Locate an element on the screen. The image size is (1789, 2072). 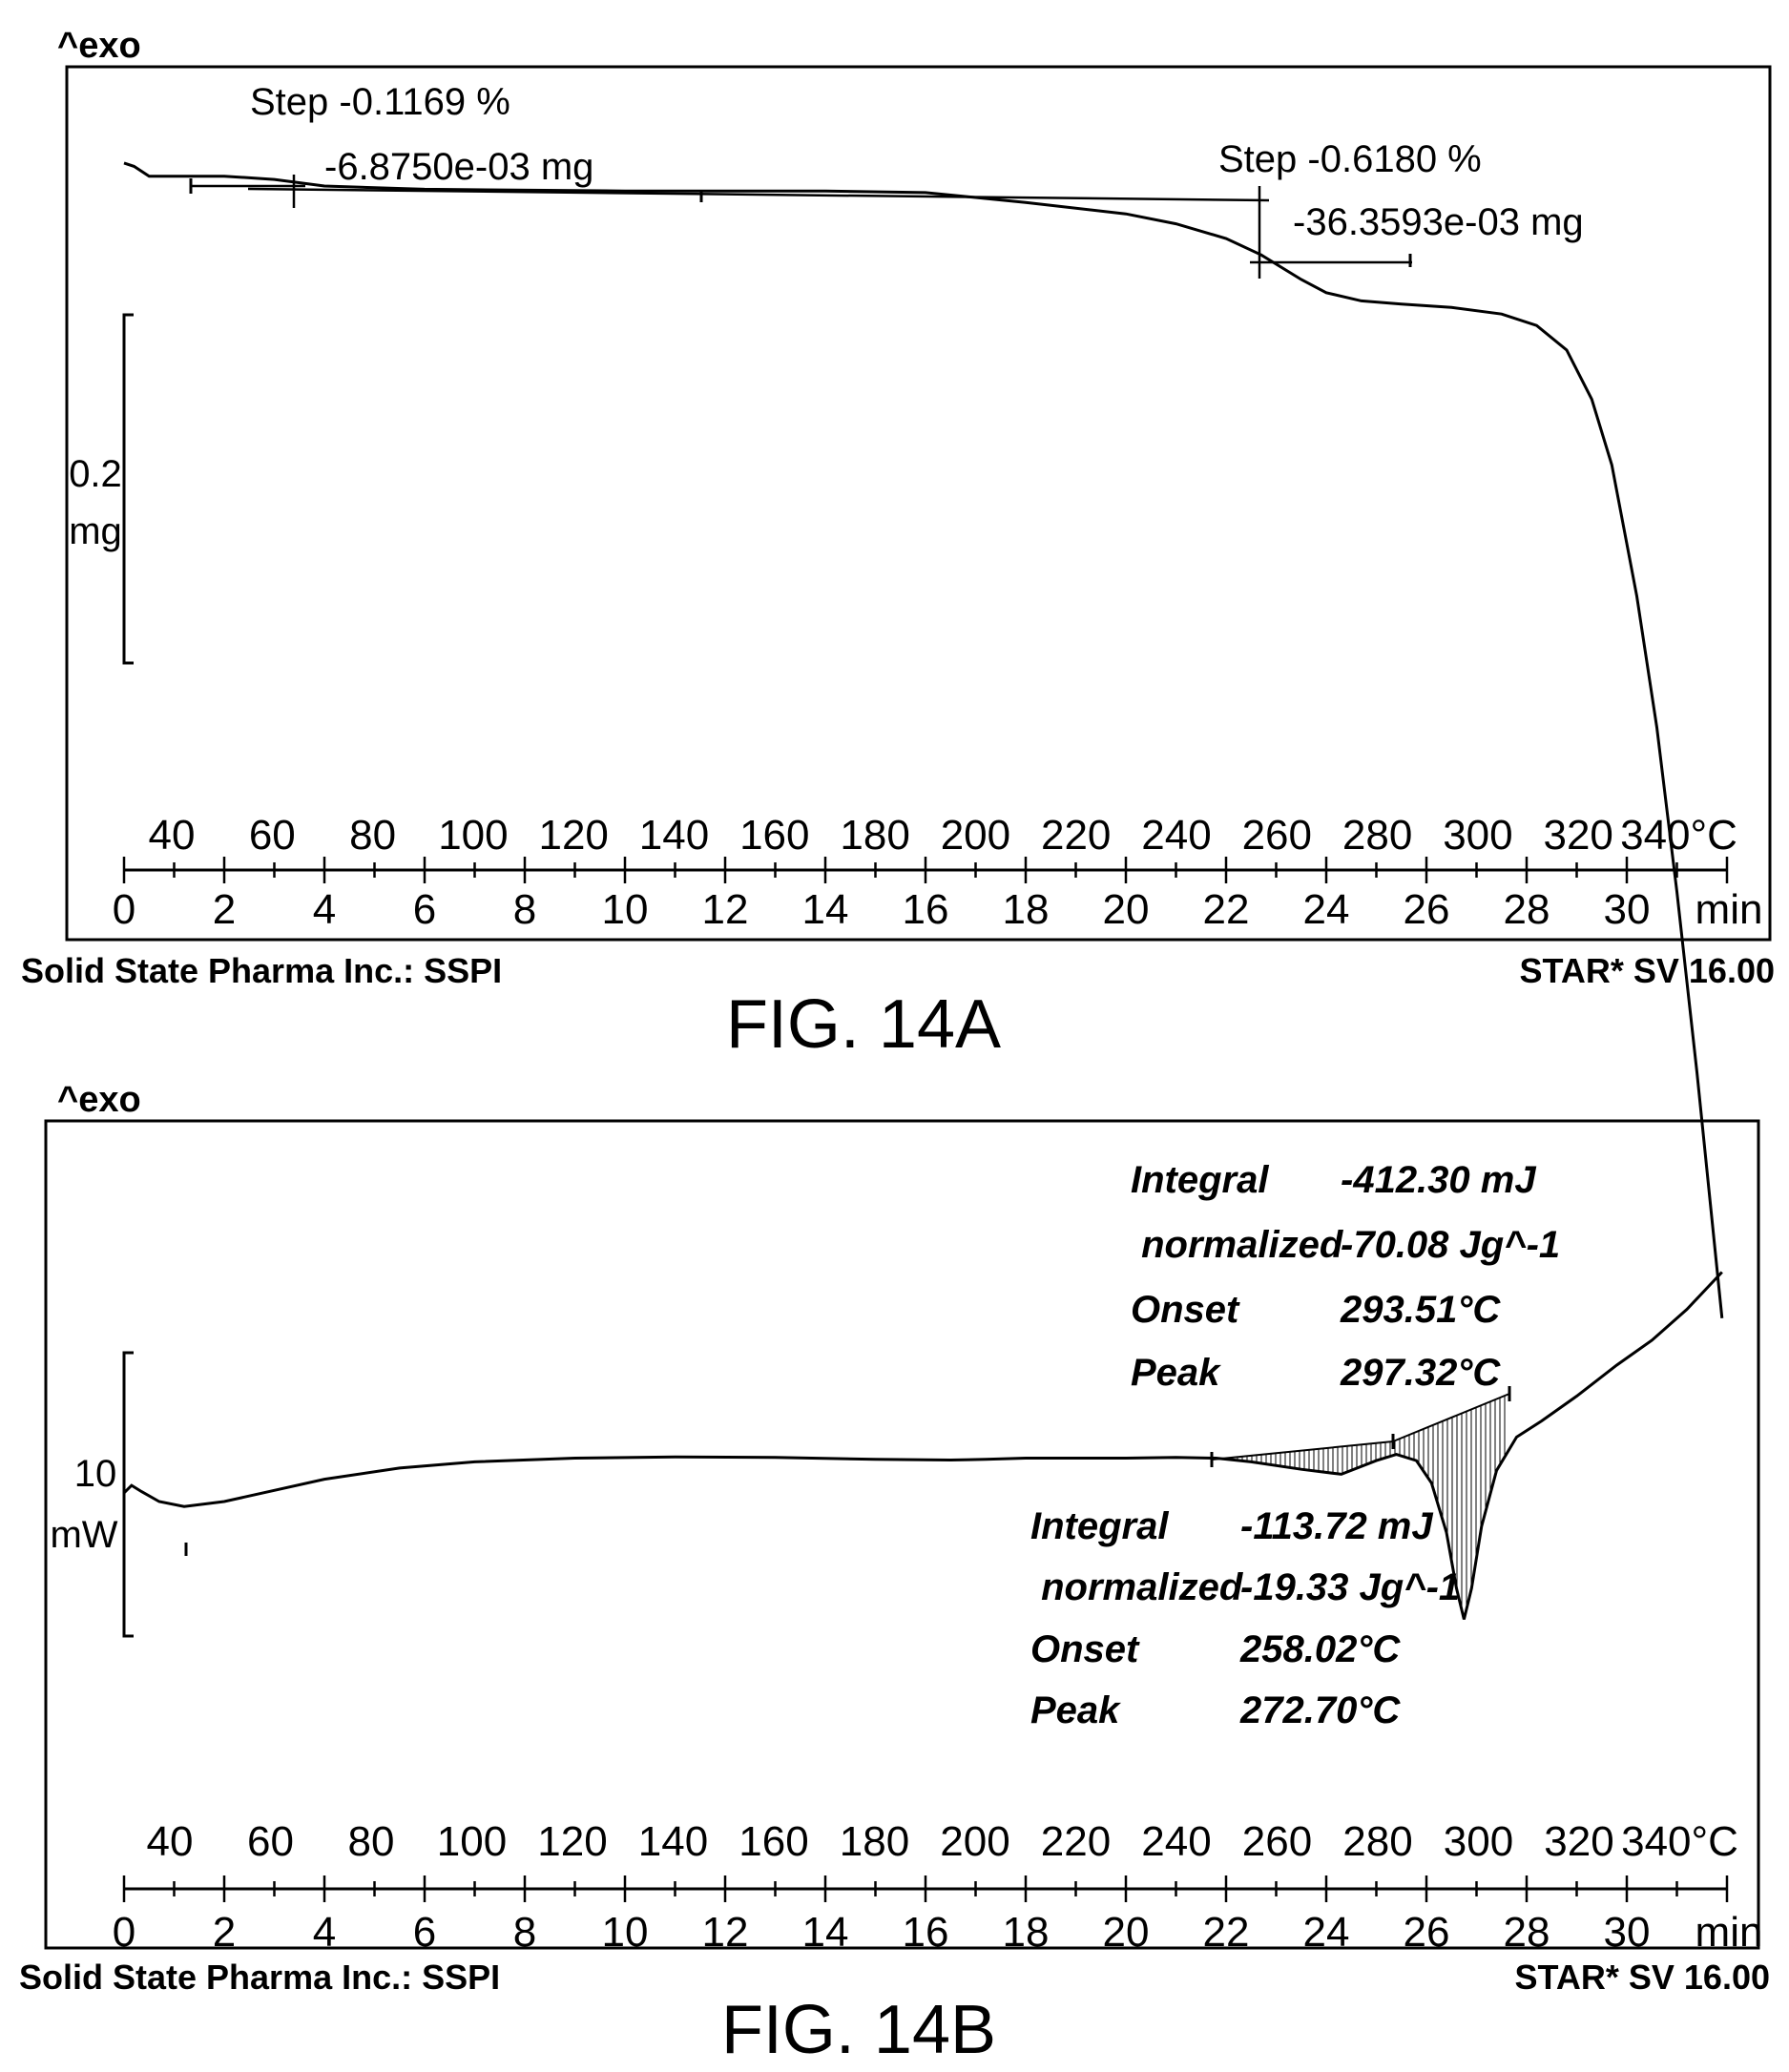
peak-2-peak-label: Peak is located at coordinates (1076, 1710).